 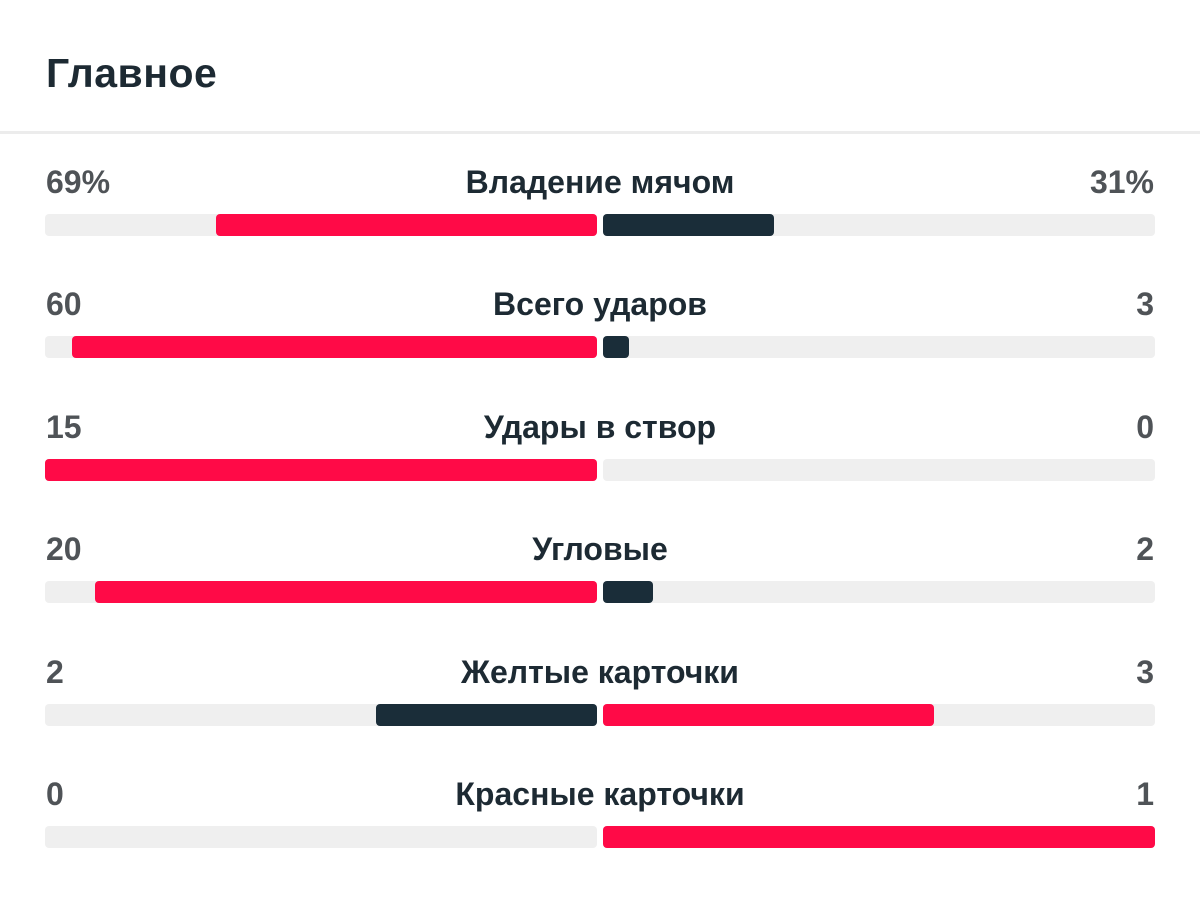 I want to click on section-header: Главное, so click(x=600, y=67).